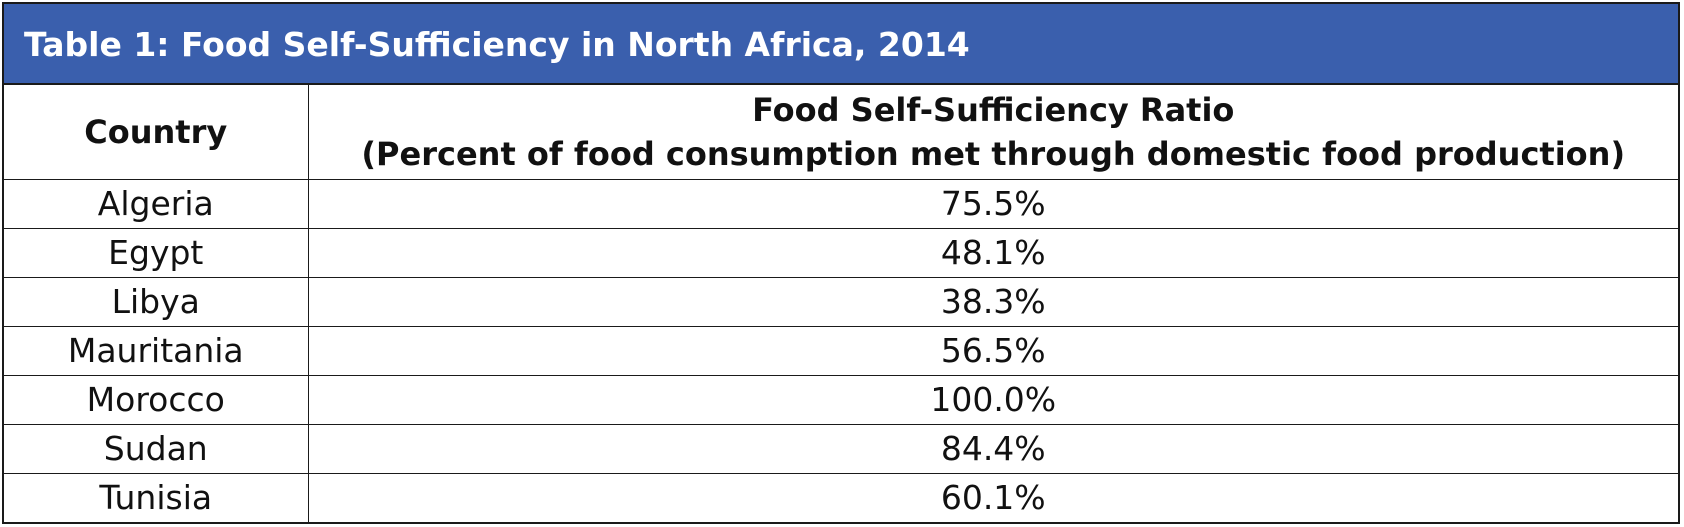  What do you see at coordinates (993, 110) in the screenshot?
I see `column-header-ratio-line1: Food Self-Sufficiency Ratio` at bounding box center [993, 110].